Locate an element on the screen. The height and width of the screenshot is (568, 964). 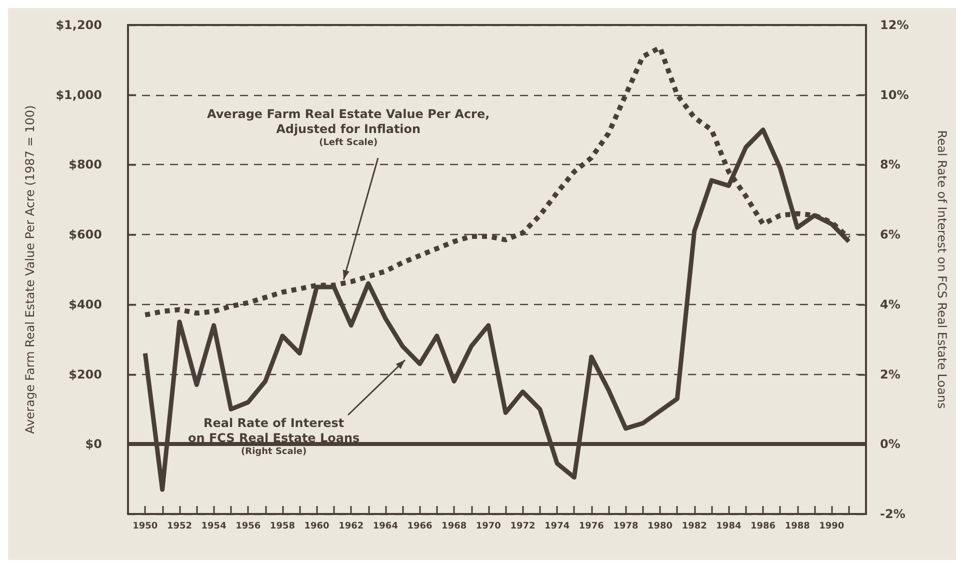
y-tick-label: $800 is located at coordinates (85, 165).